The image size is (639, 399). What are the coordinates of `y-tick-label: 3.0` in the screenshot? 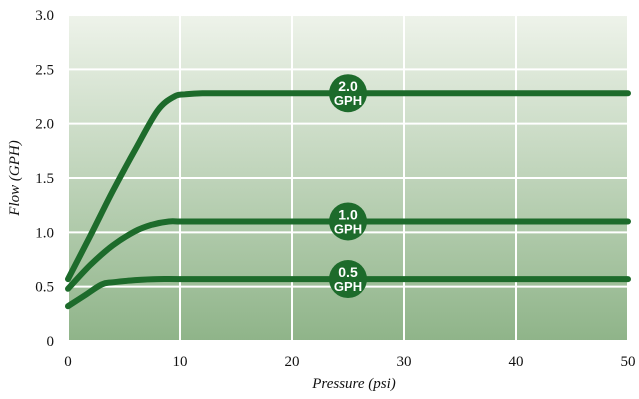 It's located at (44, 16).